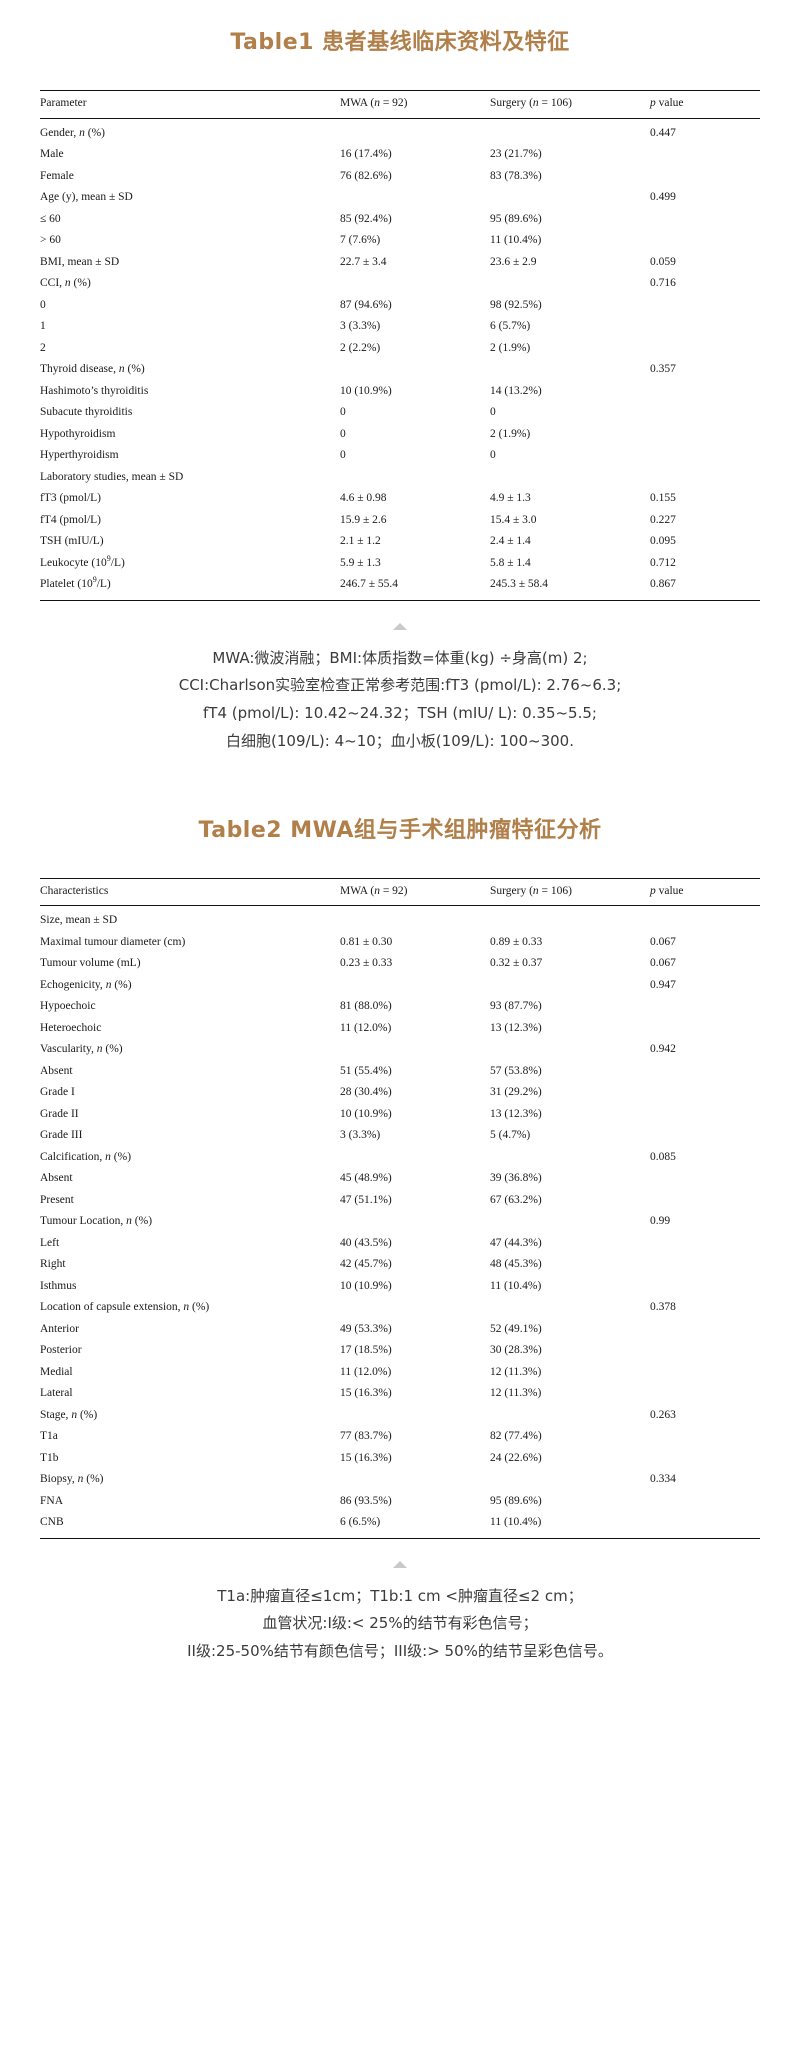  I want to click on row-label: Size, mean ± SD, so click(79, 920).